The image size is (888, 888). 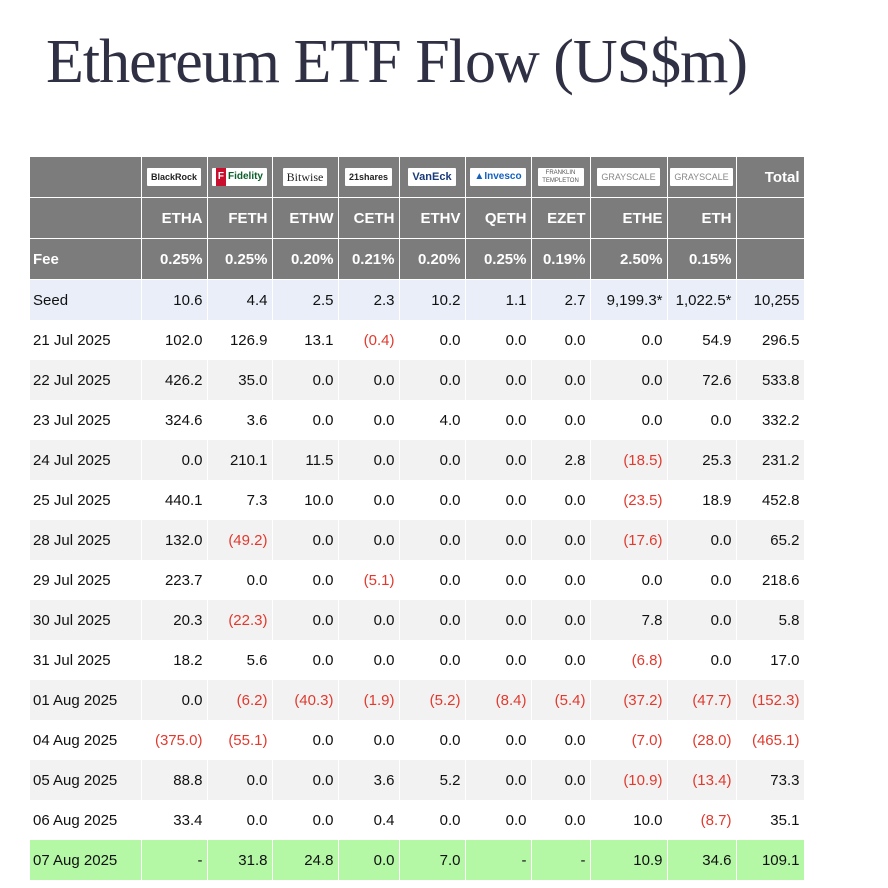 What do you see at coordinates (174, 500) in the screenshot?
I see `flow-cell: 440.1` at bounding box center [174, 500].